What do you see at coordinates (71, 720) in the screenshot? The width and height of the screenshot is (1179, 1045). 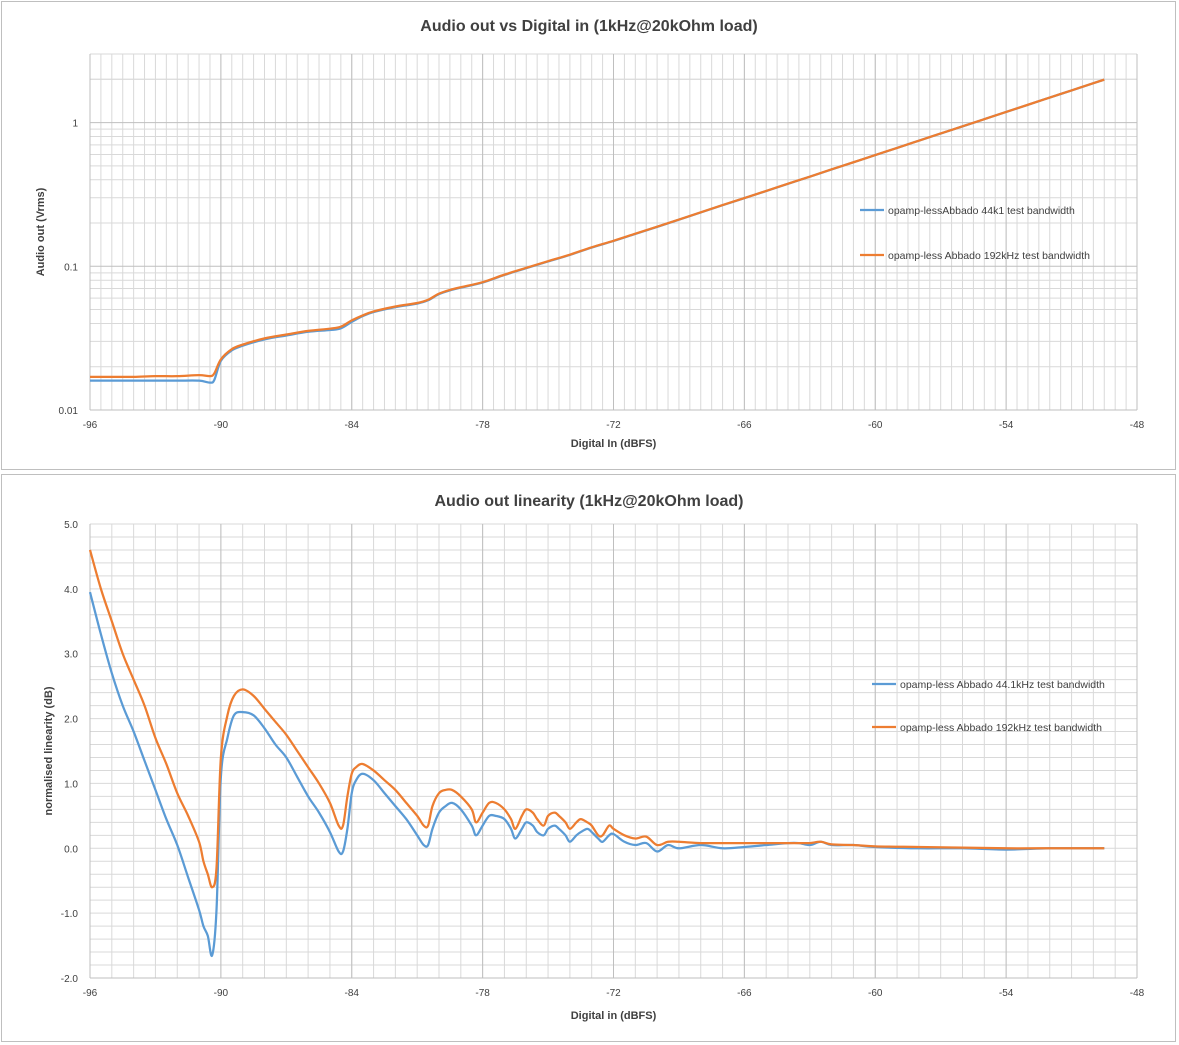 I see `y-tick-label: 2.0` at bounding box center [71, 720].